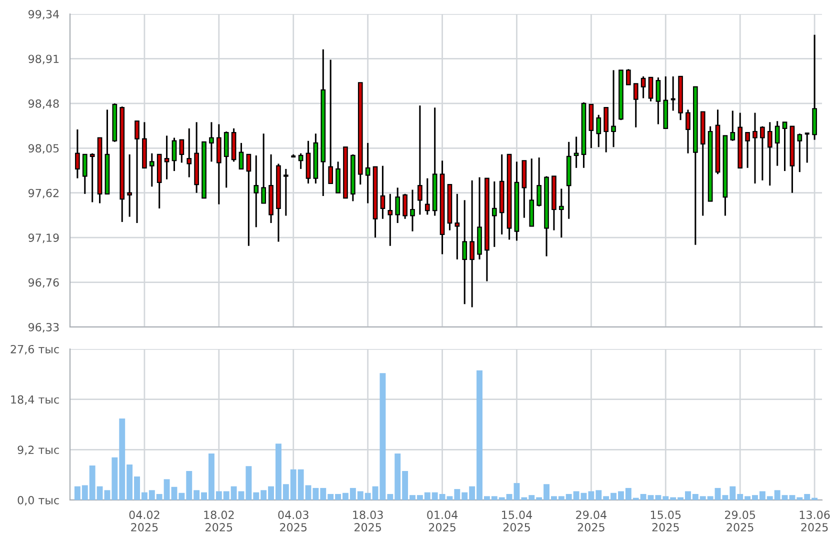 This screenshot has height=550, width=840. I want to click on y-tick-label: 99,34, so click(43, 15).